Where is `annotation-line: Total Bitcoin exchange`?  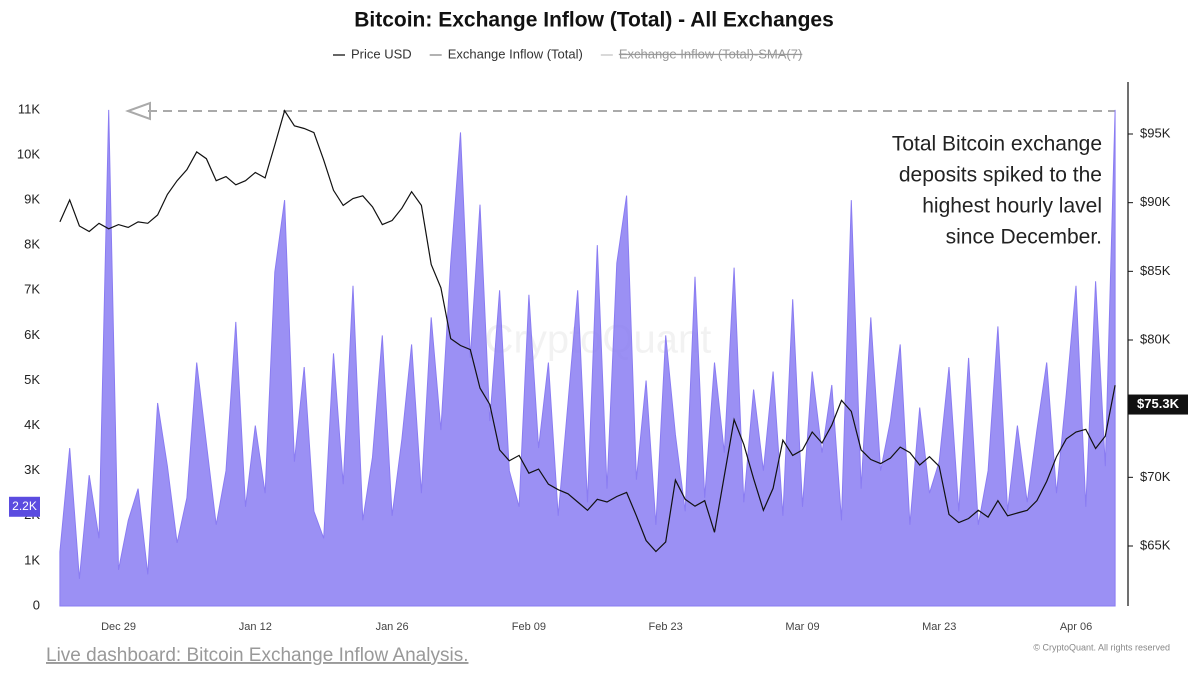 annotation-line: Total Bitcoin exchange is located at coordinates (997, 144).